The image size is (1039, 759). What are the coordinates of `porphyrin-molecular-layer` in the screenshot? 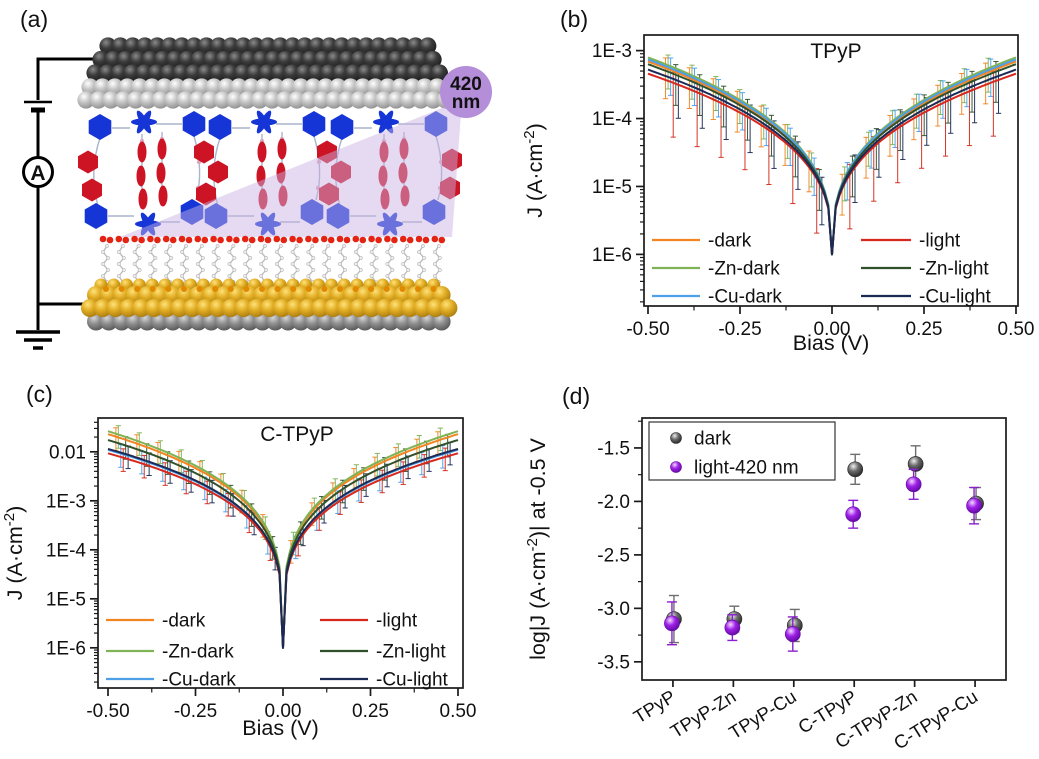 It's located at (270, 173).